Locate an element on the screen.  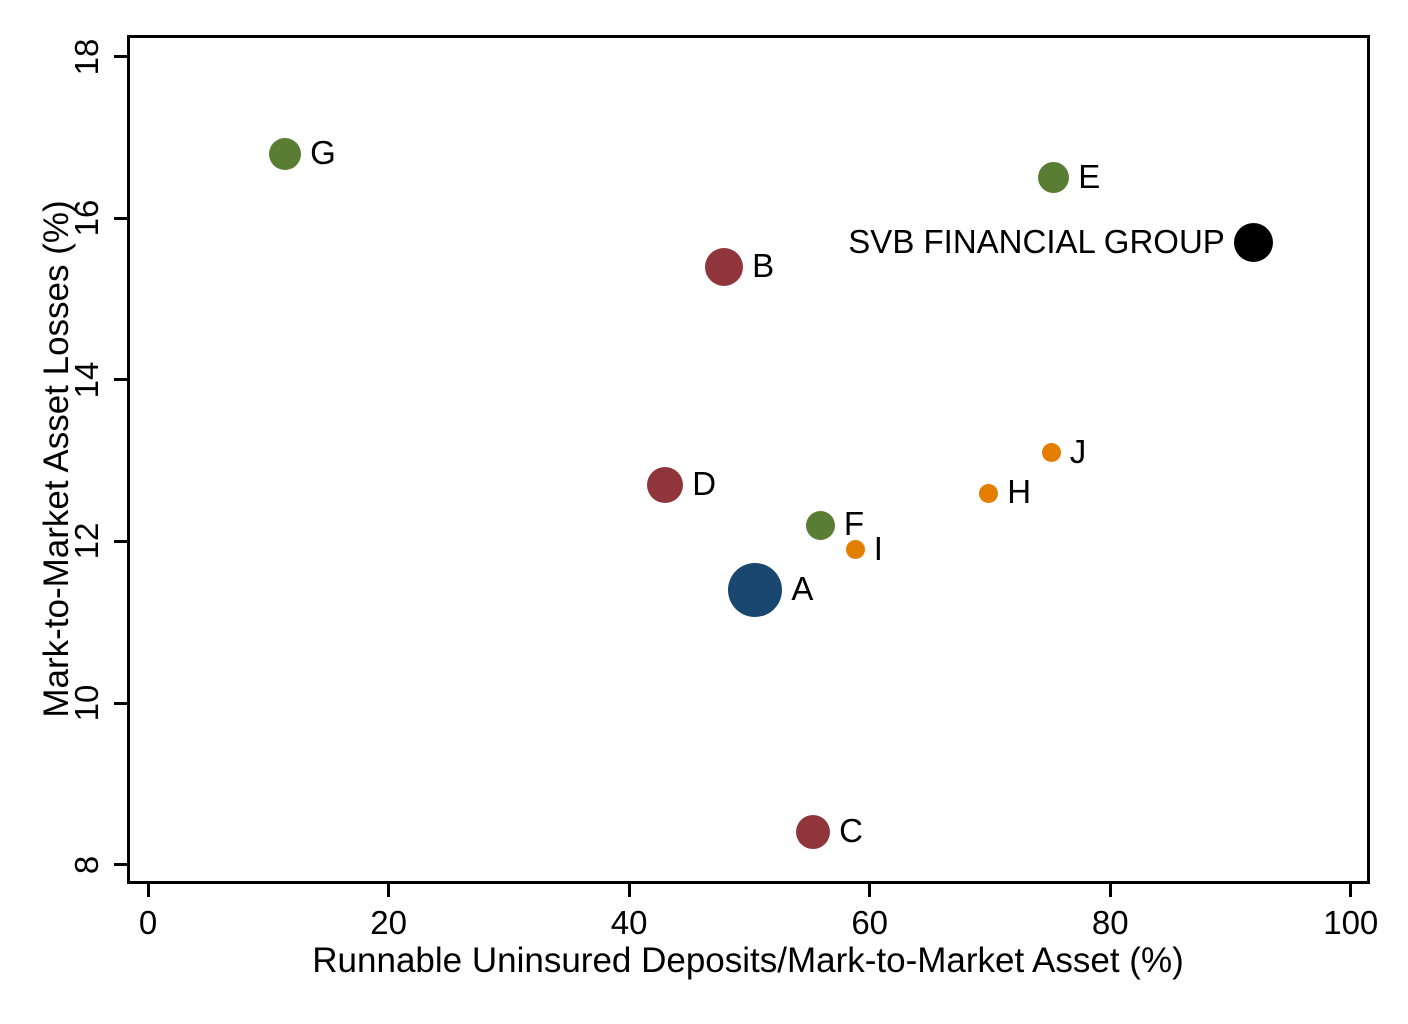
y-tick-label: 18 is located at coordinates (86, 57).